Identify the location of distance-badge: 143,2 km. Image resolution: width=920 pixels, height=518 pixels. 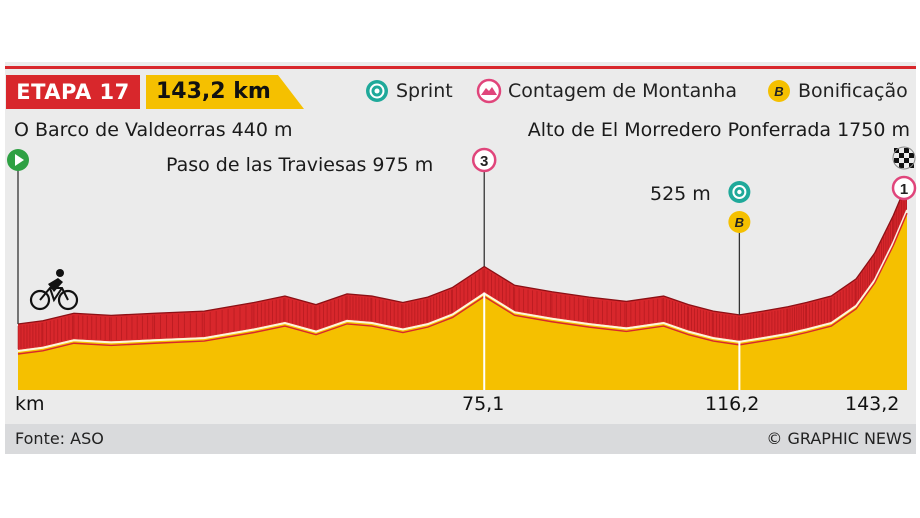
(225, 92).